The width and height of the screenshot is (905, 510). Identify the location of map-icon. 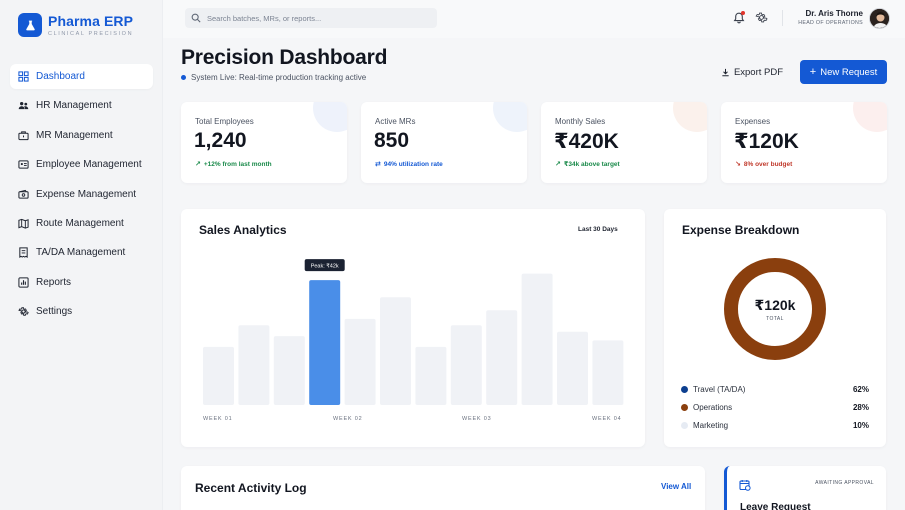
(23, 223).